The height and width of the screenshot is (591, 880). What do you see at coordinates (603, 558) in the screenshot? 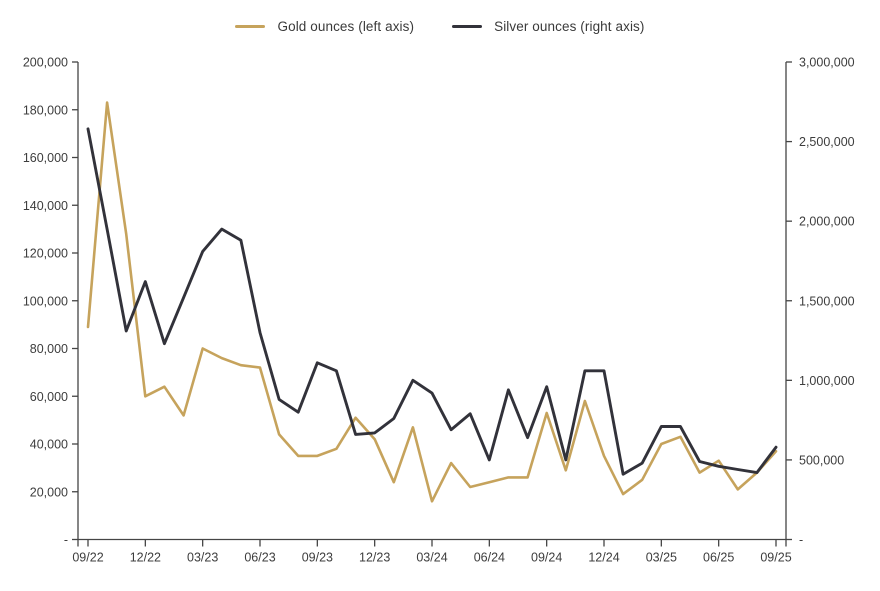
I see `x-axis-tick-label: 12/24` at bounding box center [603, 558].